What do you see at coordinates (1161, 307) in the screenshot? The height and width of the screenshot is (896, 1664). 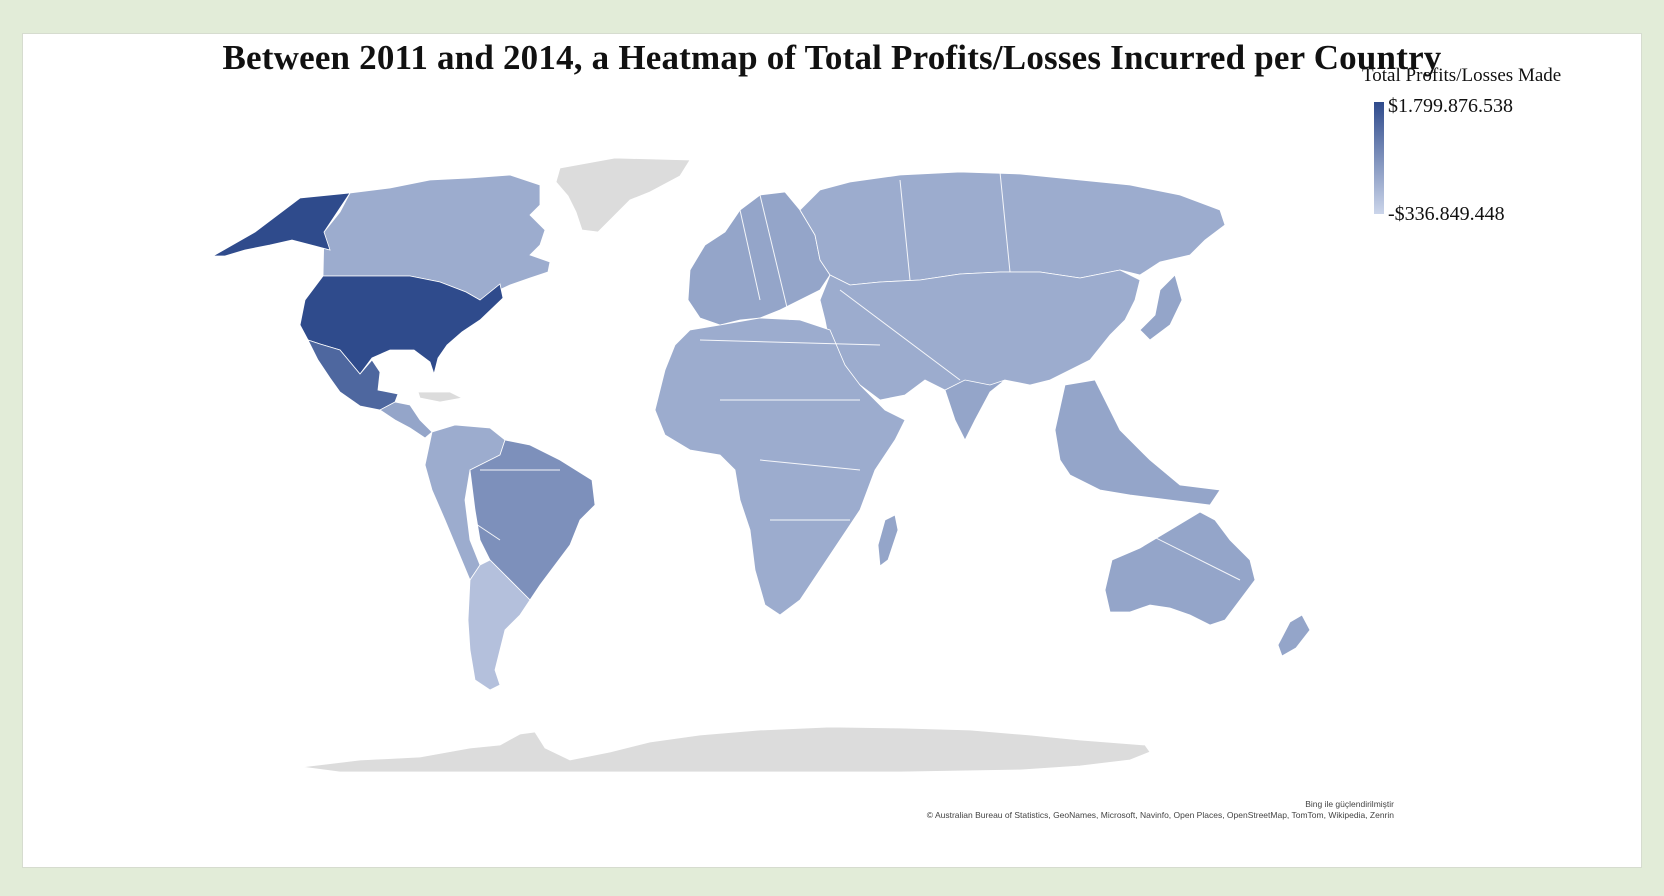 I see `region-japan` at bounding box center [1161, 307].